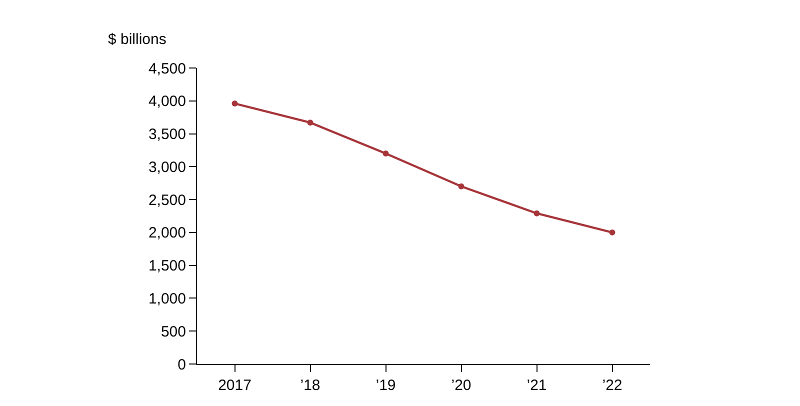  What do you see at coordinates (137, 39) in the screenshot?
I see `y-axis-title: $ billions` at bounding box center [137, 39].